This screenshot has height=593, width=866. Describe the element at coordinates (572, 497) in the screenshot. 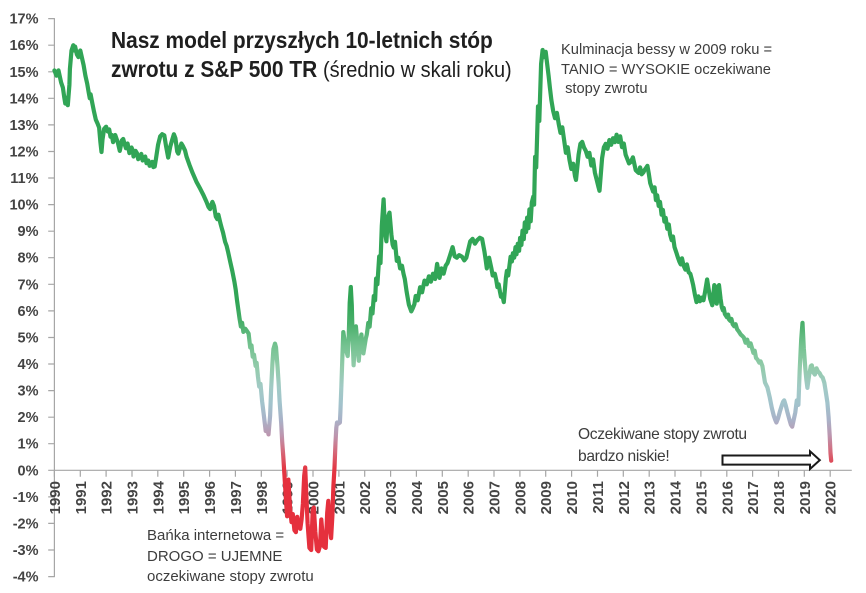

I see `svg-text: 2010` at that location.